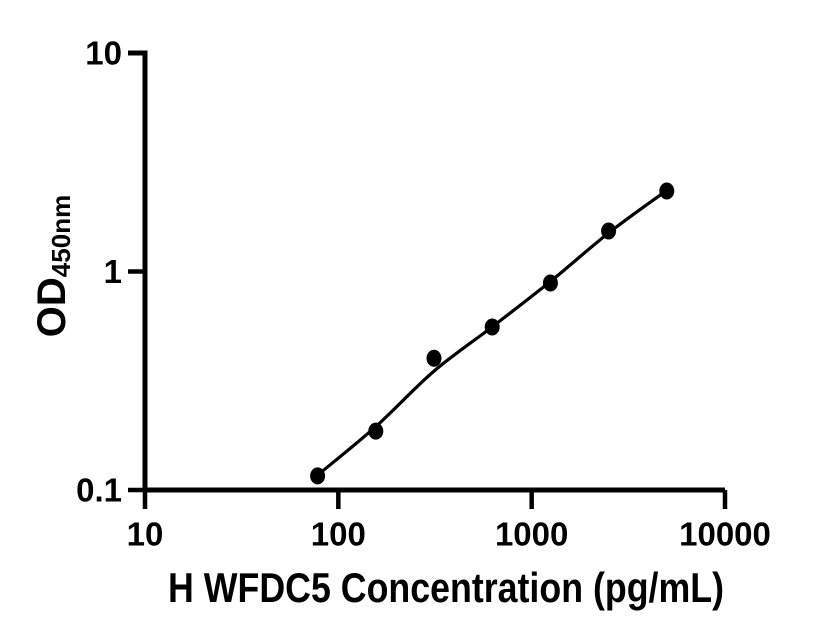  I want to click on x-tick-label: 10000, so click(725, 534).